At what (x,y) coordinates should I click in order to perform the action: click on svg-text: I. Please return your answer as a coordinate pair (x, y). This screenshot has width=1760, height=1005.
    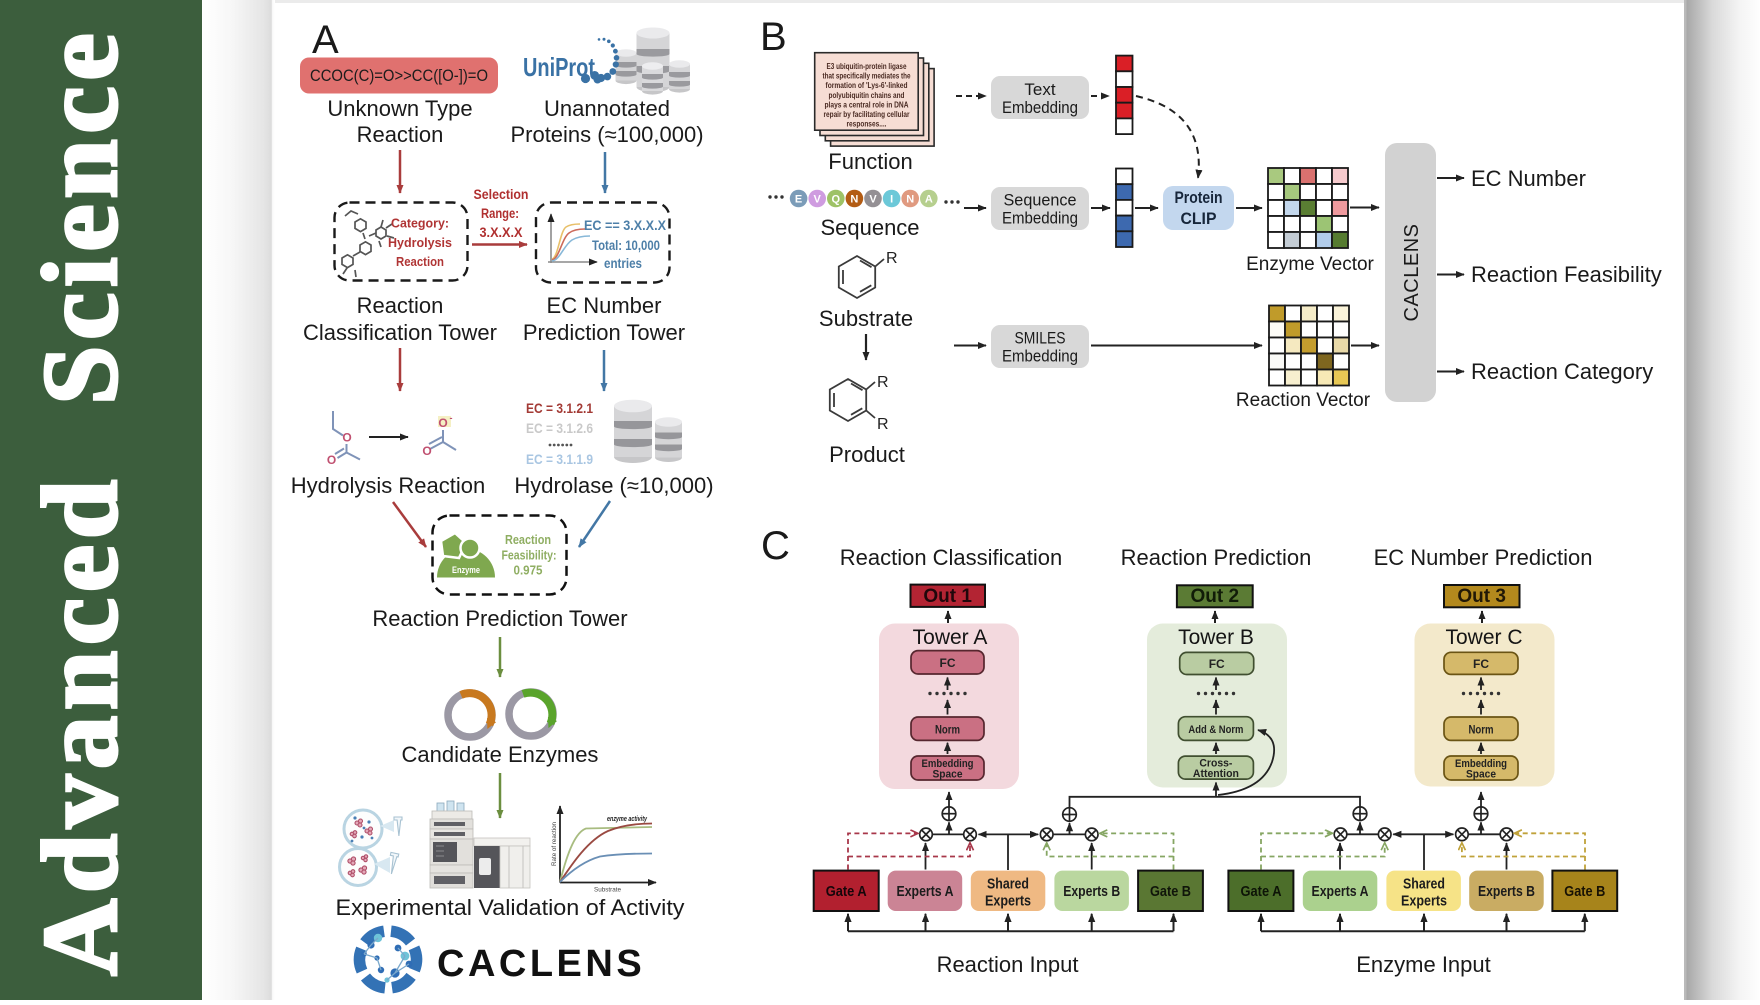
    Looking at the image, I should click on (891, 200).